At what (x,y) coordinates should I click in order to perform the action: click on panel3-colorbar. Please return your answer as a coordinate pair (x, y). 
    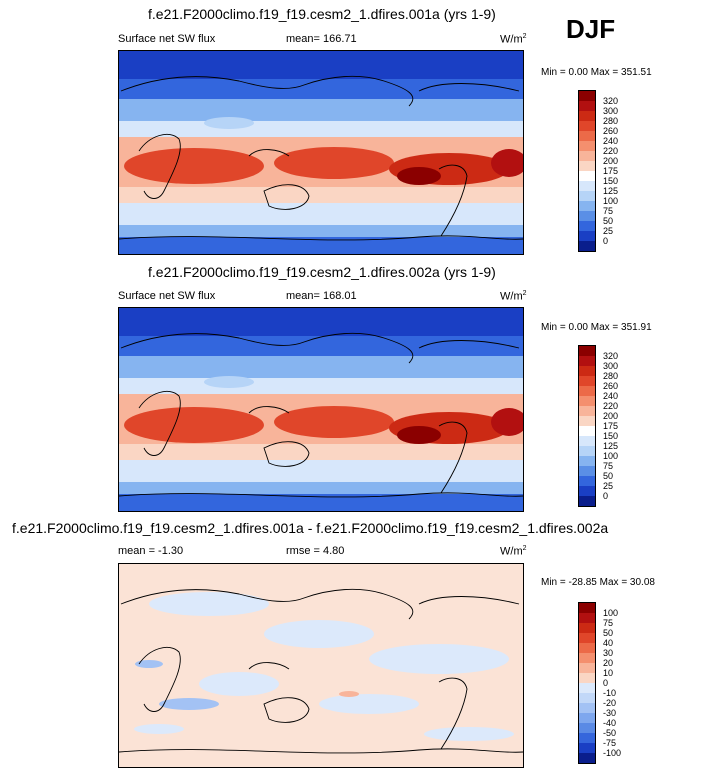
    Looking at the image, I should click on (587, 683).